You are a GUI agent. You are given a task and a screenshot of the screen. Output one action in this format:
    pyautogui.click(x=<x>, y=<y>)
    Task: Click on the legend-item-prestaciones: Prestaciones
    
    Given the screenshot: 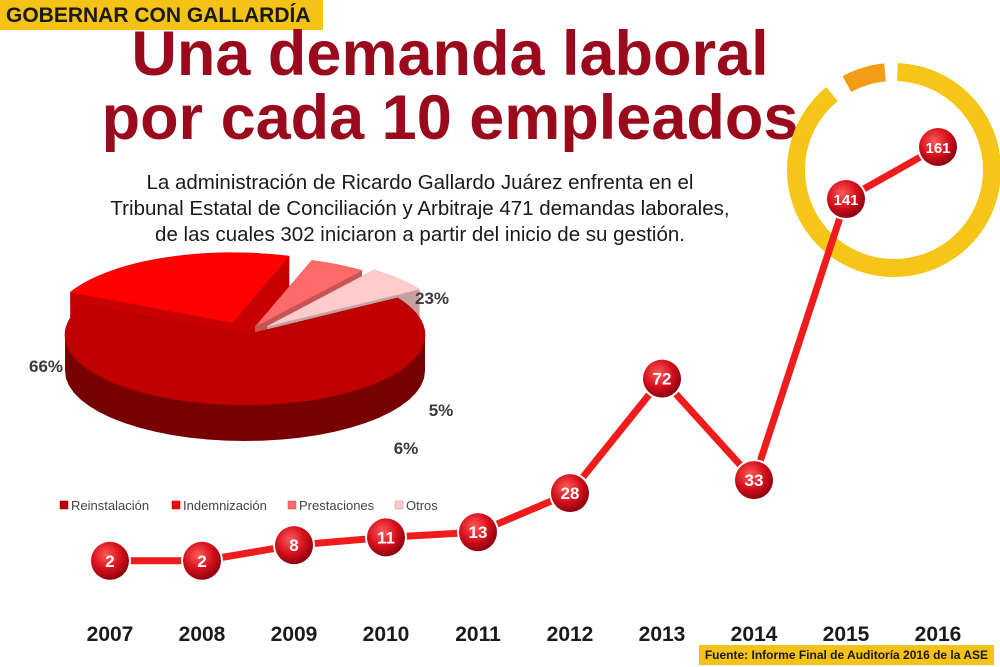 What is the action you would take?
    pyautogui.click(x=331, y=505)
    